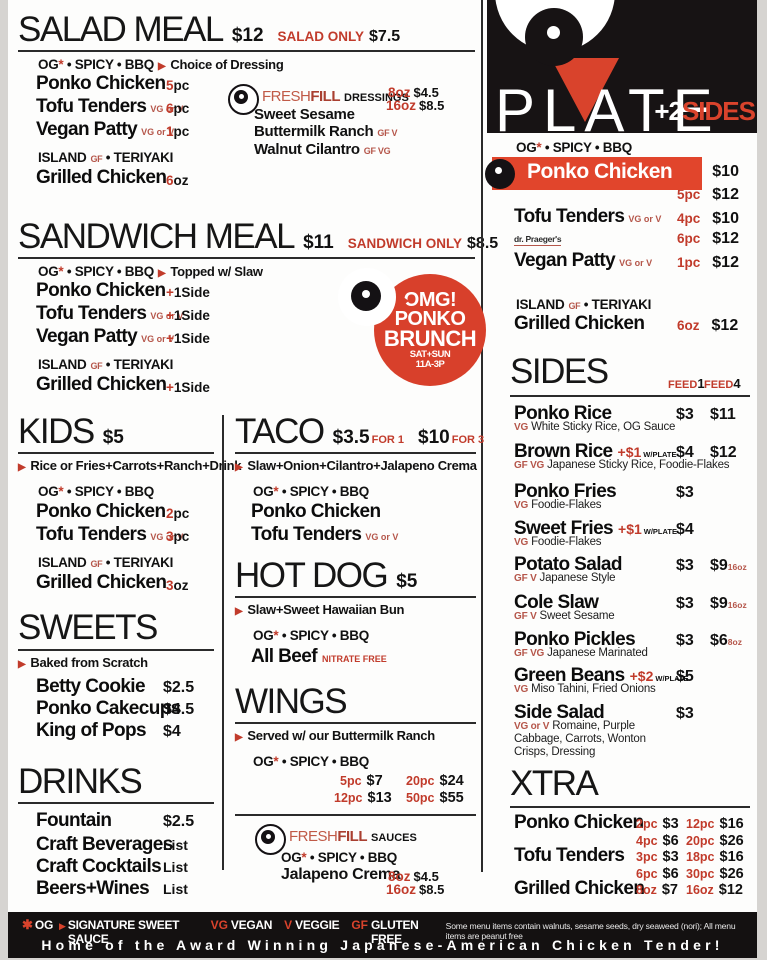  Describe the element at coordinates (177, 181) in the screenshot. I see `item-qty: 6oz` at that location.